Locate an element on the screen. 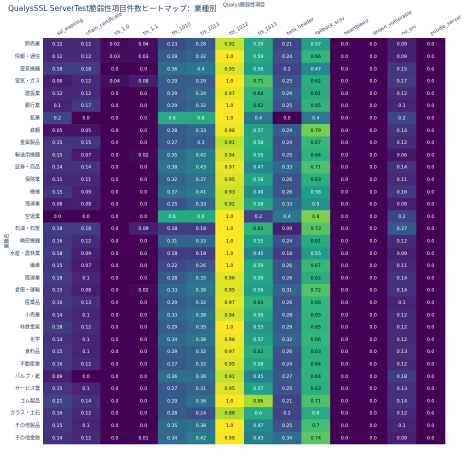  cell-label: 0.86 is located at coordinates (258, 401).